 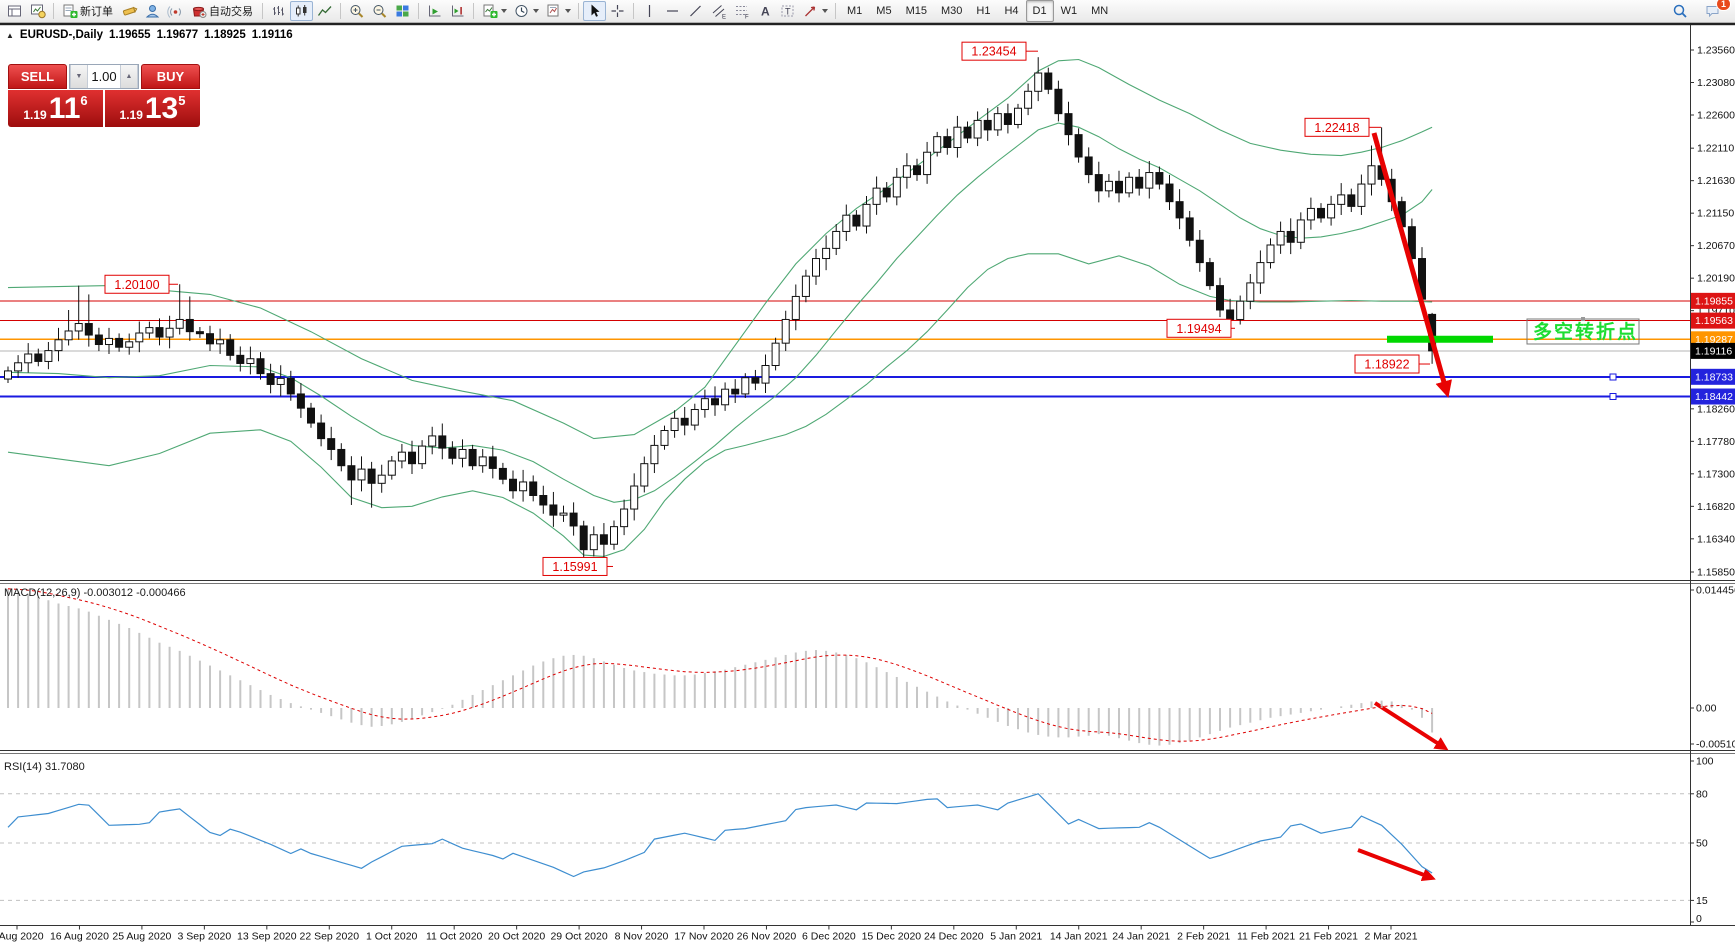 What do you see at coordinates (1411, 726) in the screenshot?
I see `trend-arrow-macd` at bounding box center [1411, 726].